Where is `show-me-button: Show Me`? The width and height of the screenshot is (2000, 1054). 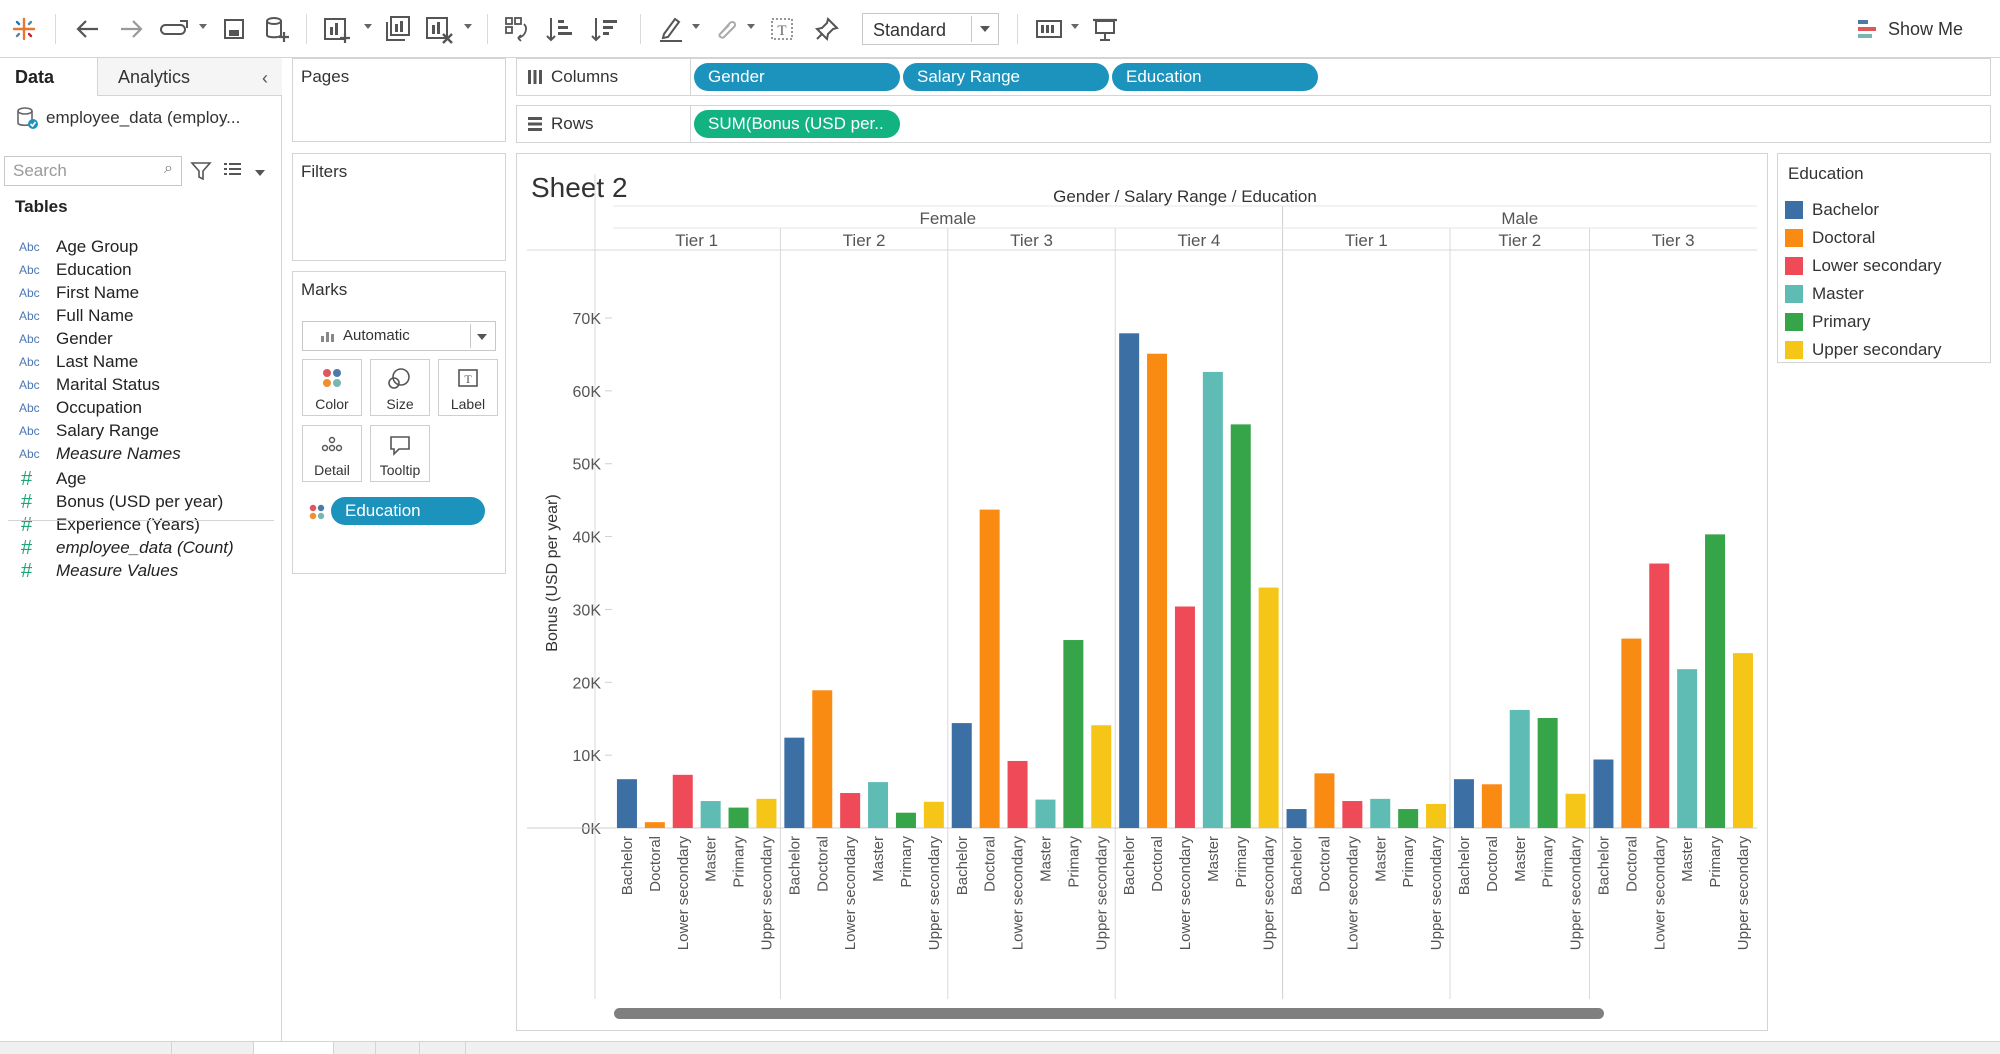
show-me-button: Show Me is located at coordinates (1910, 29).